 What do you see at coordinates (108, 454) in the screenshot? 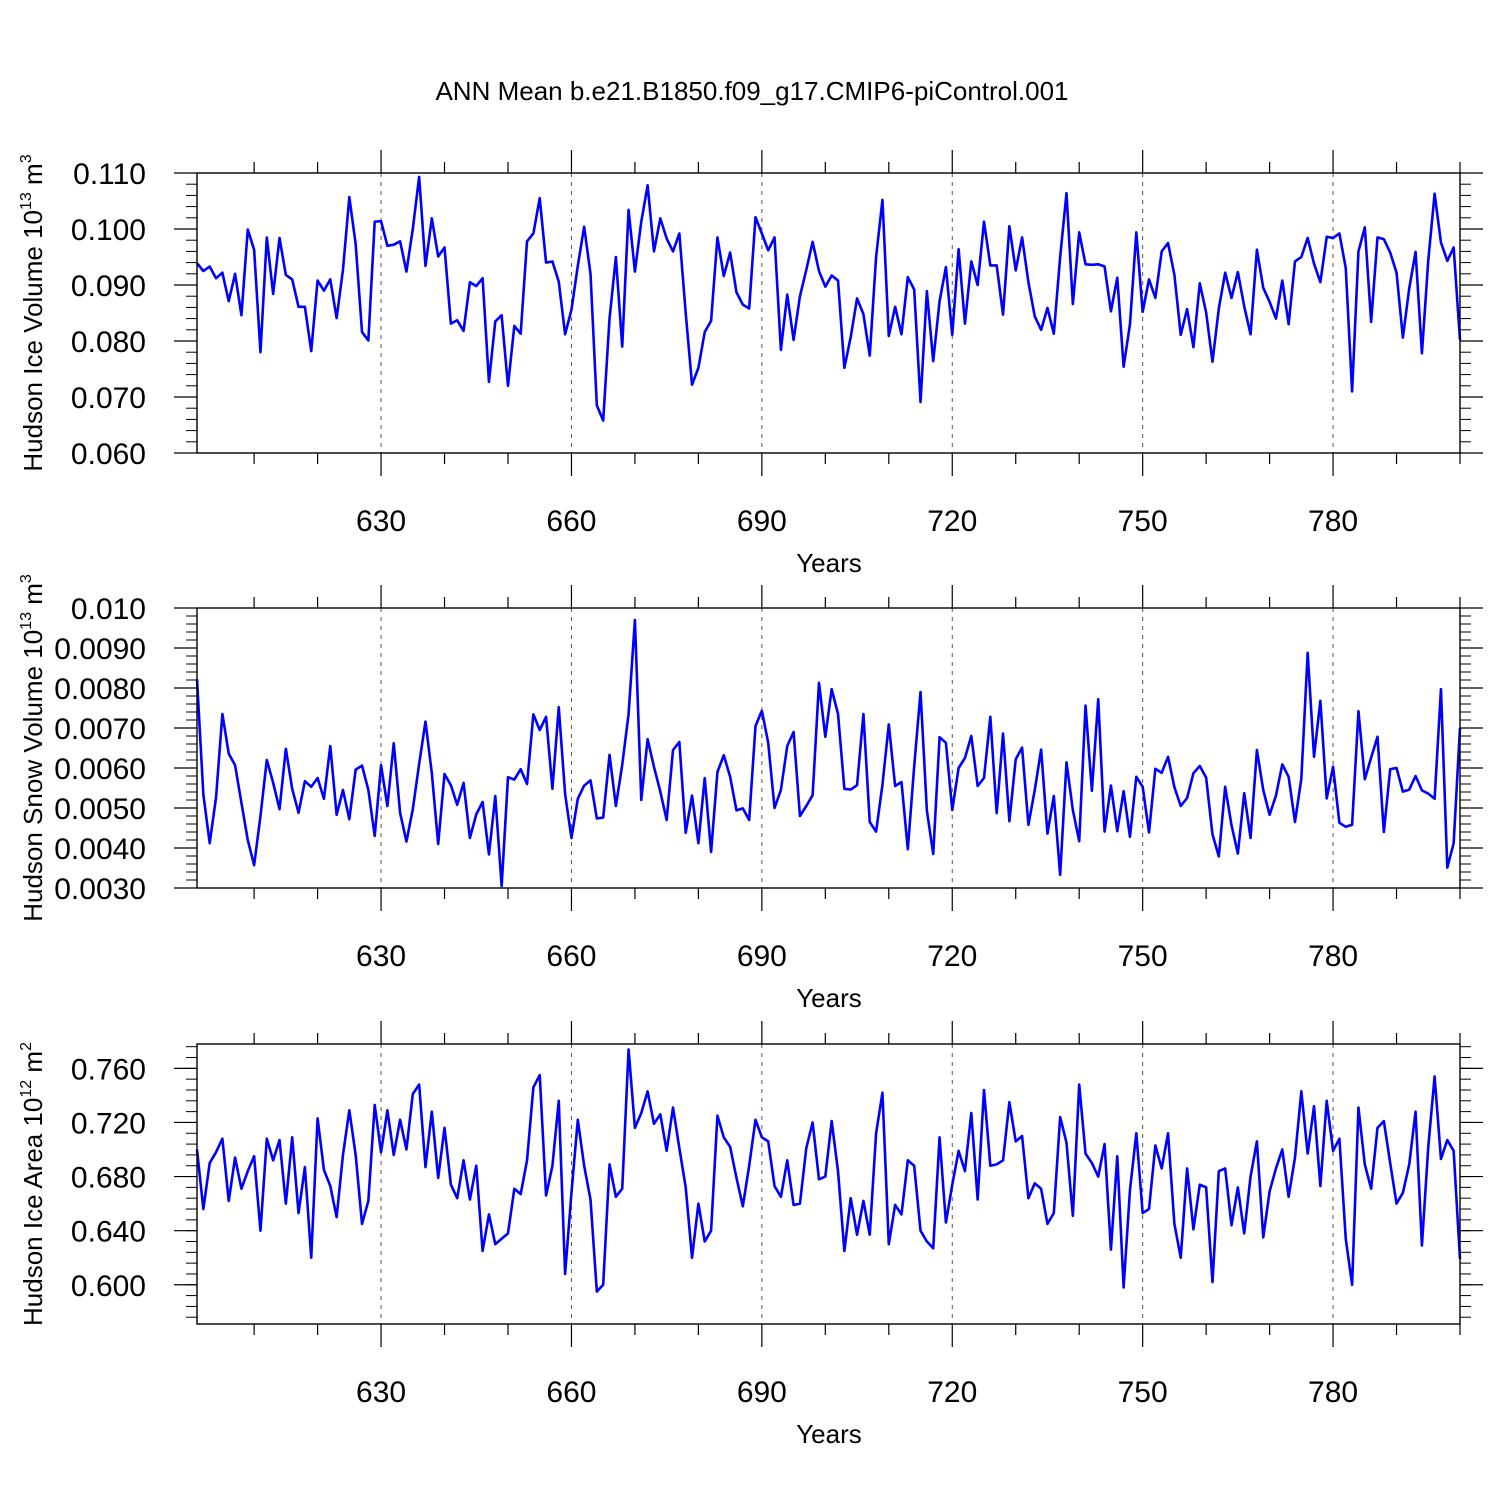
I see `y-tick-label: 0.060` at bounding box center [108, 454].